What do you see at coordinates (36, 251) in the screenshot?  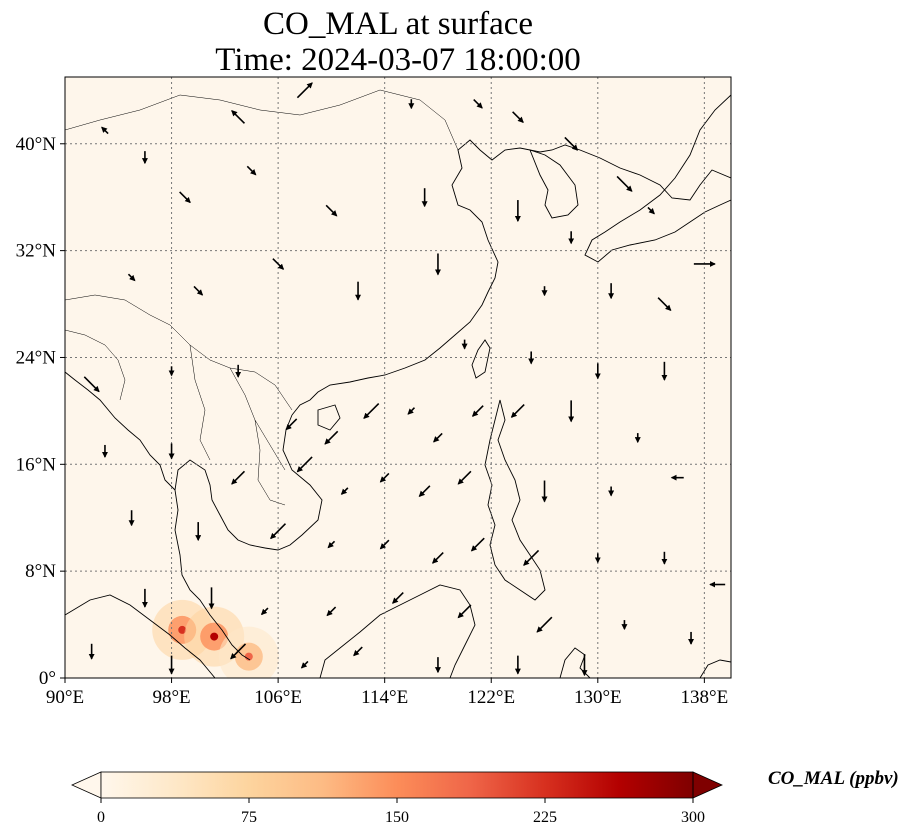 I see `tick-label-lat: 32°N` at bounding box center [36, 251].